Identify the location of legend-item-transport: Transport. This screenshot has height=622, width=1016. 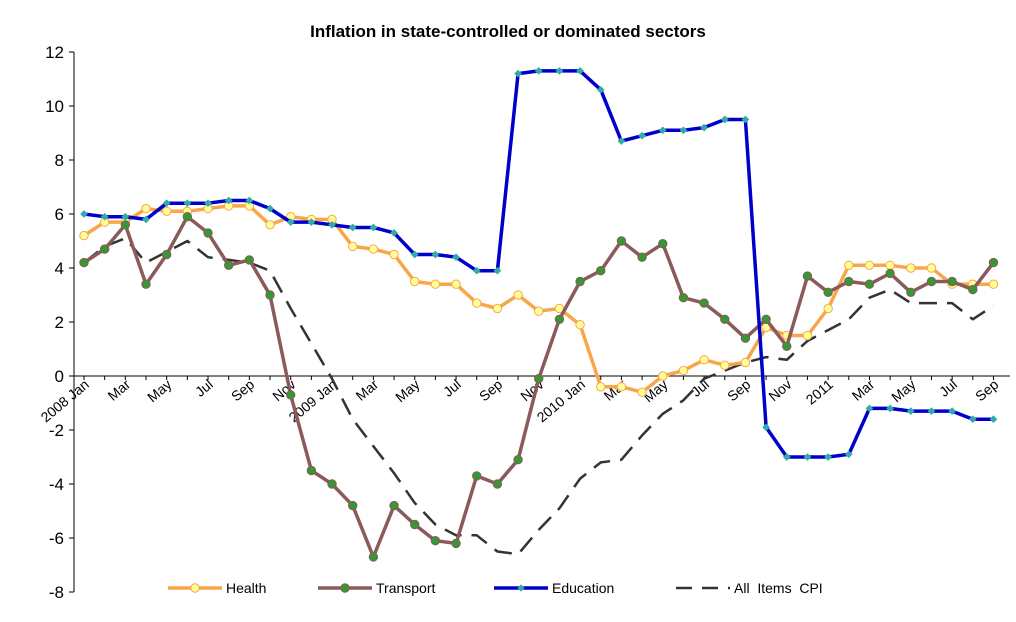
(377, 588).